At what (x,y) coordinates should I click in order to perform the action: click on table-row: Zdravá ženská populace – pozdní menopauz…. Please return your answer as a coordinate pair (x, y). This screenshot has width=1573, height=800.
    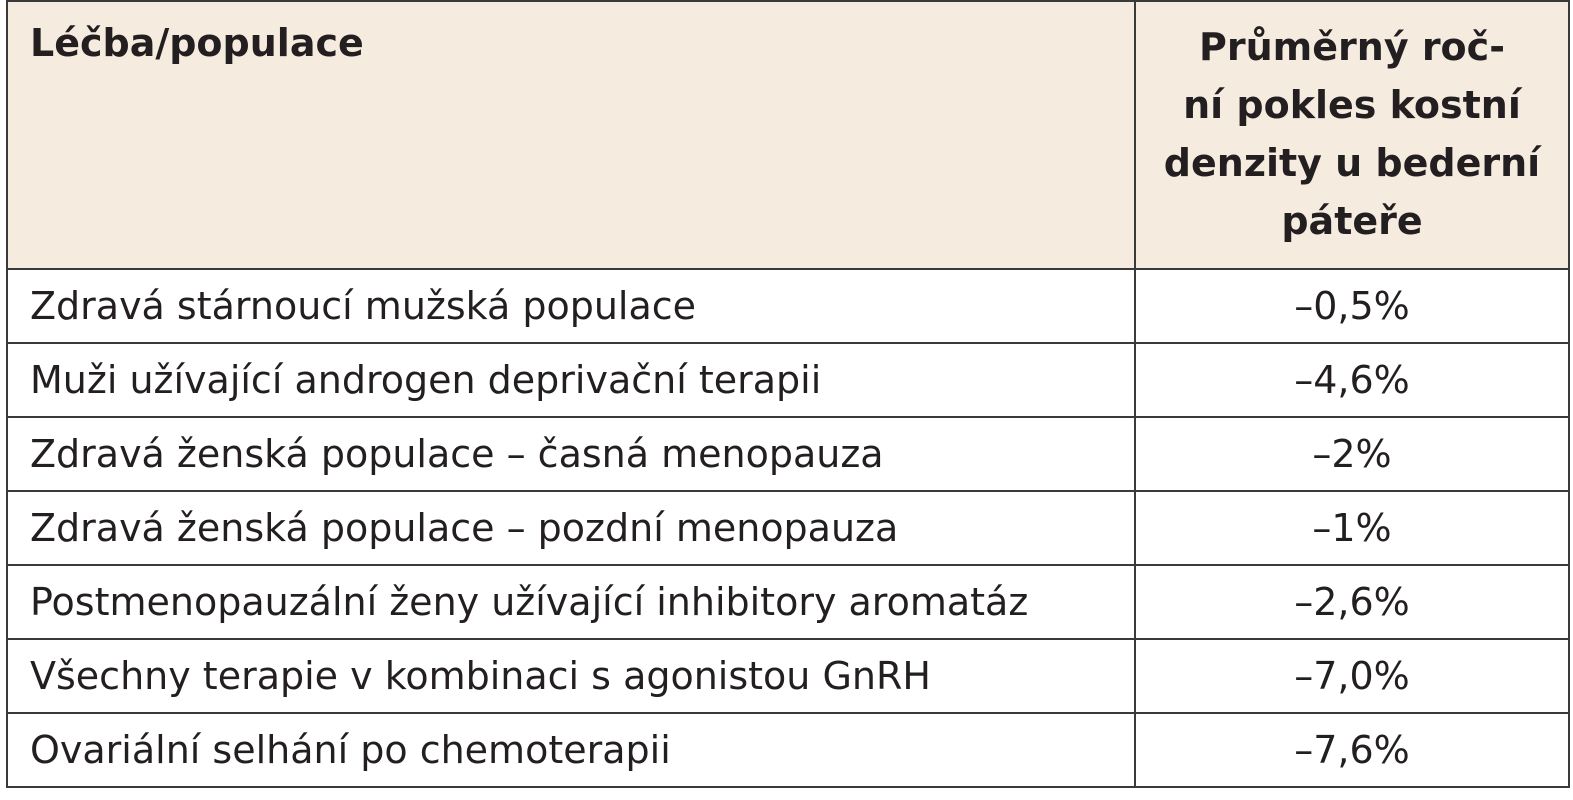
    Looking at the image, I should click on (788, 528).